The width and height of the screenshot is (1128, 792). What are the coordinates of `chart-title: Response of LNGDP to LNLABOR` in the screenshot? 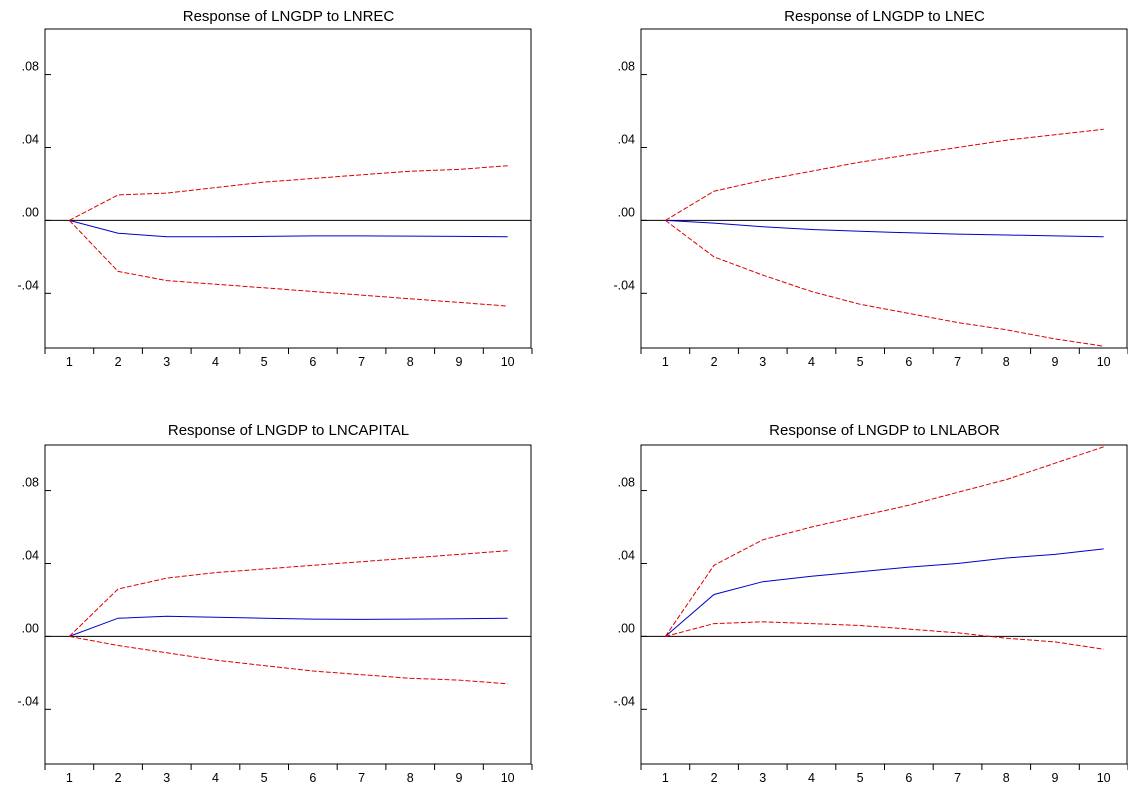 It's located at (884, 430).